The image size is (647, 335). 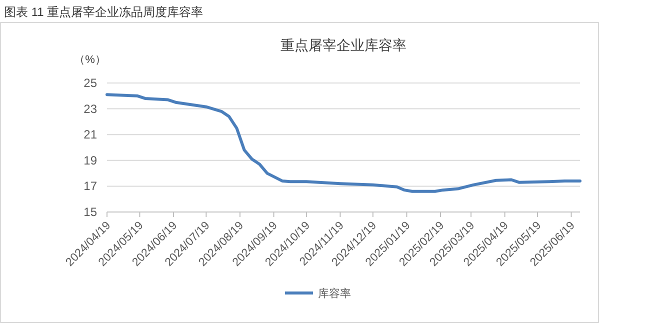 I want to click on y-tick-label: 21, so click(x=91, y=135).